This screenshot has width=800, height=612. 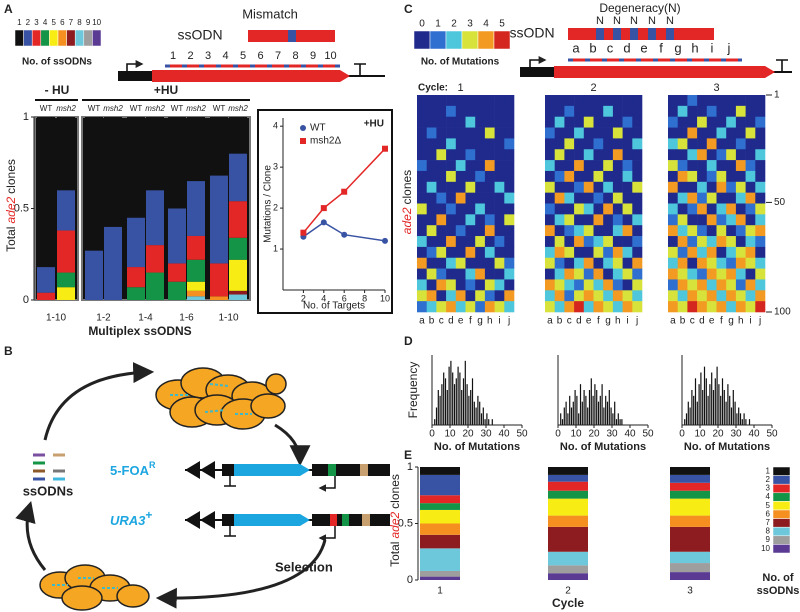 What do you see at coordinates (422, 24) in the screenshot?
I see `legend-label: 0` at bounding box center [422, 24].